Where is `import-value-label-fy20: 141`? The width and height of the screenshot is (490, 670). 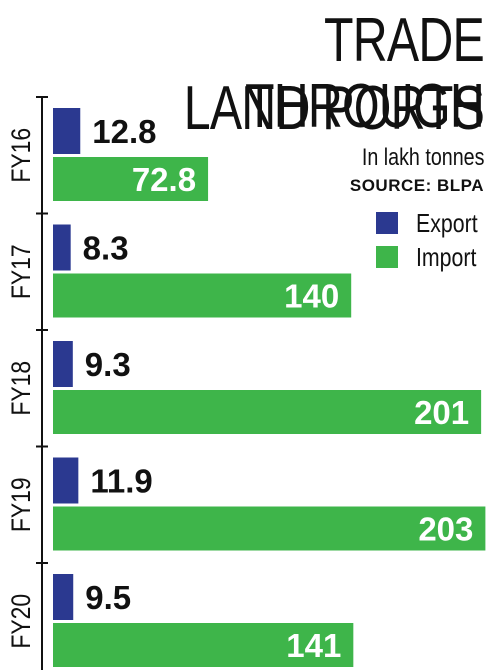 import-value-label-fy20: 141 is located at coordinates (313, 645).